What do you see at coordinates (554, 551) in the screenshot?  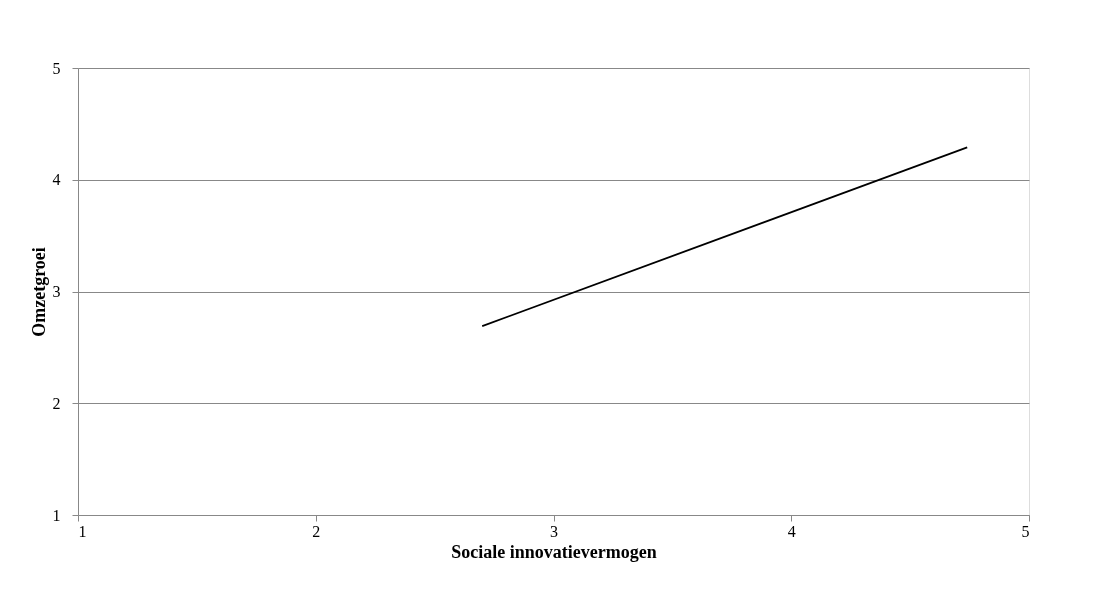 I see `x-axis-title: Sociale innovatievermogen` at bounding box center [554, 551].